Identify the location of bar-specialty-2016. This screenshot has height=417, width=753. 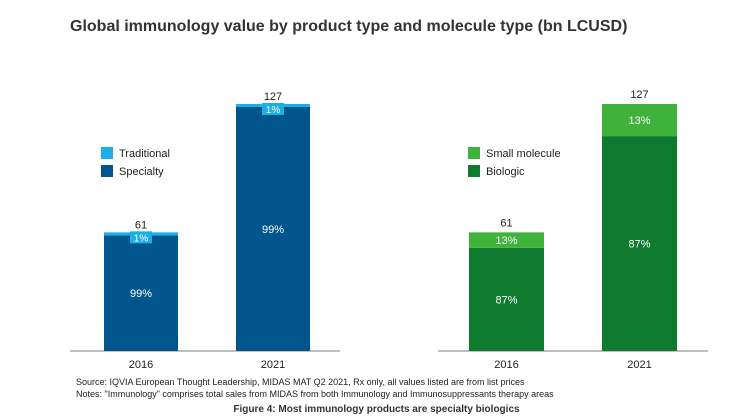
(141, 293).